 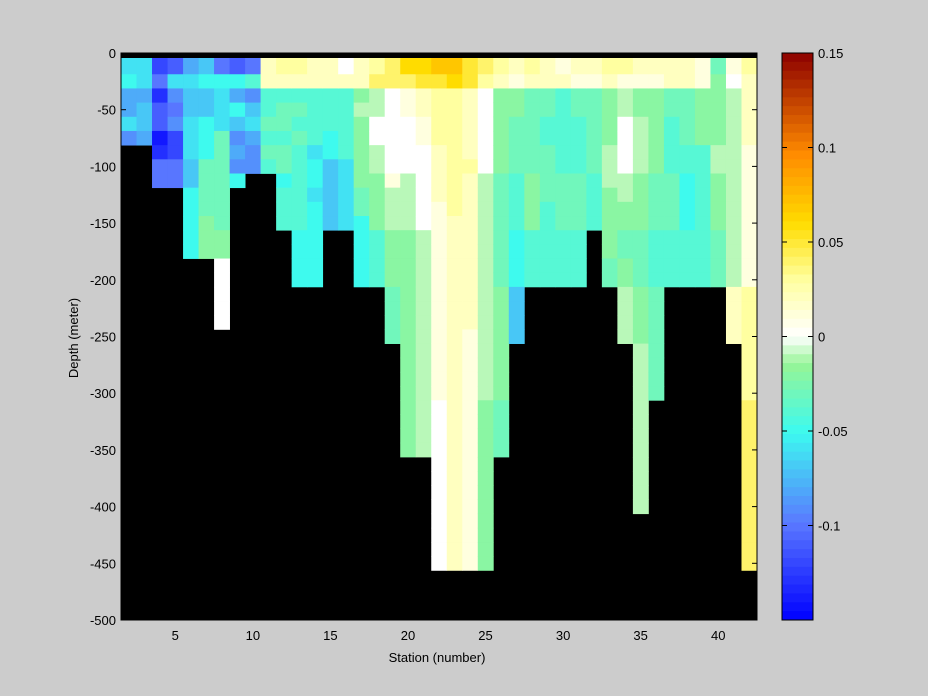 I want to click on y-tick-label: -250, so click(x=103, y=337).